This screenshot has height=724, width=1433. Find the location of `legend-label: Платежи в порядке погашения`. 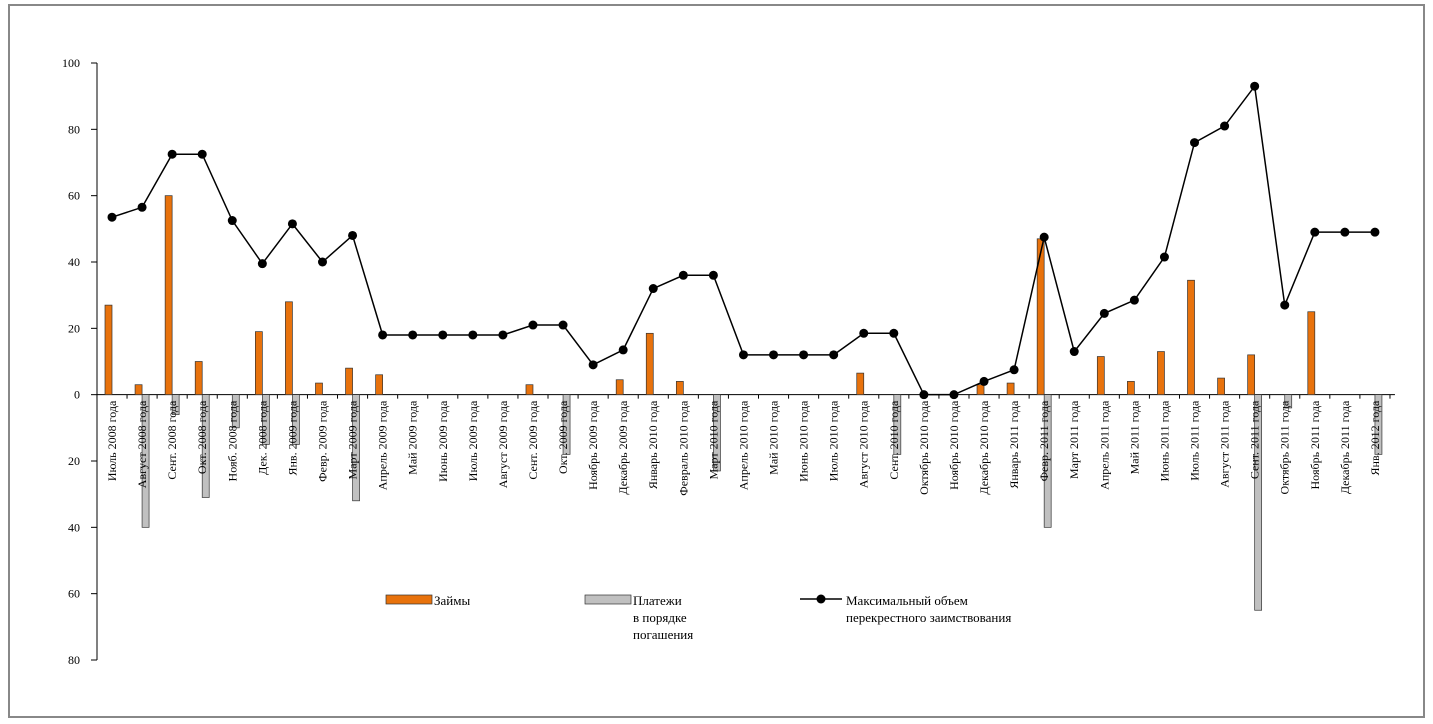

legend-label: Платежи в порядке погашения is located at coordinates (663, 617).